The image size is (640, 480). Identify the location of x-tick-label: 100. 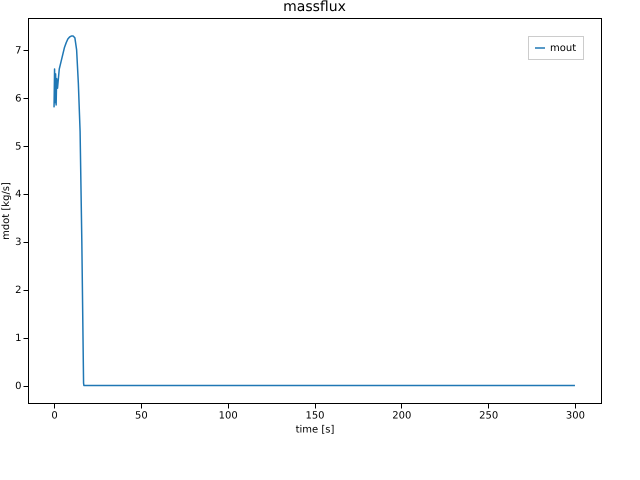
(228, 416).